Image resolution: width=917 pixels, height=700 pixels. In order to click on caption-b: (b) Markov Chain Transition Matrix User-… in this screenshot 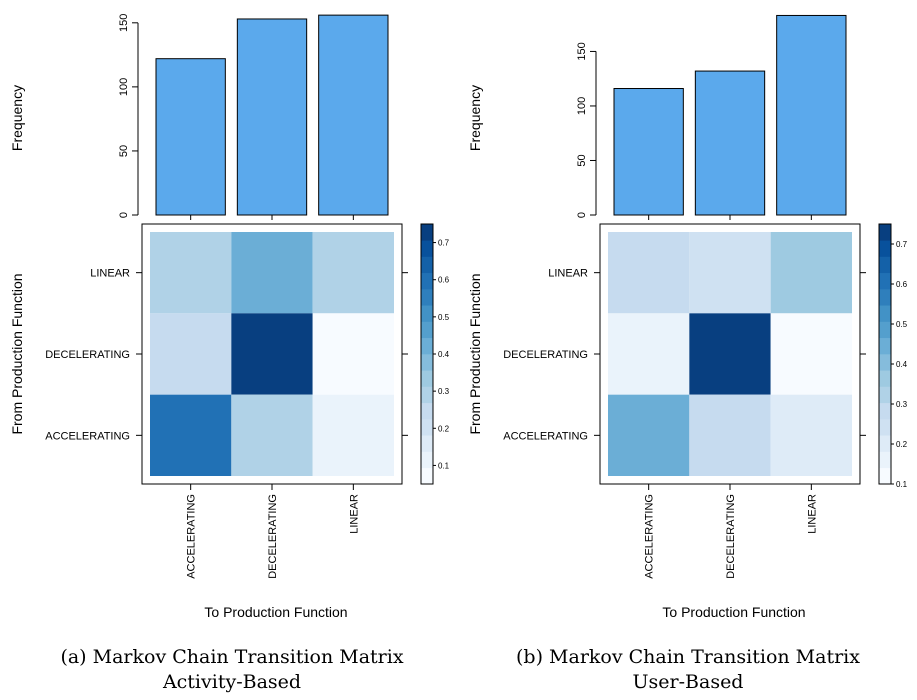, I will do `click(688, 670)`.